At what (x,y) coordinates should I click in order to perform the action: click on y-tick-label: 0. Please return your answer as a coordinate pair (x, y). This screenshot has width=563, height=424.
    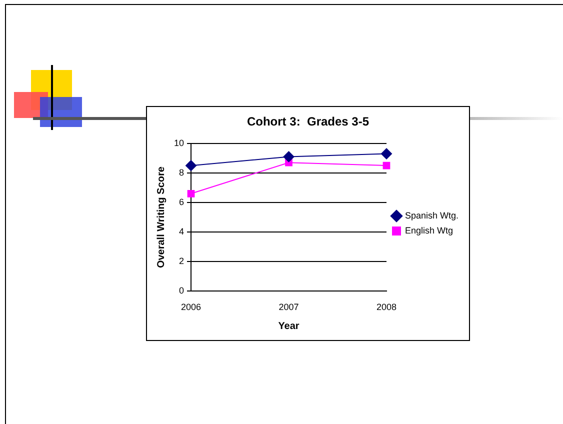
    Looking at the image, I should click on (181, 291).